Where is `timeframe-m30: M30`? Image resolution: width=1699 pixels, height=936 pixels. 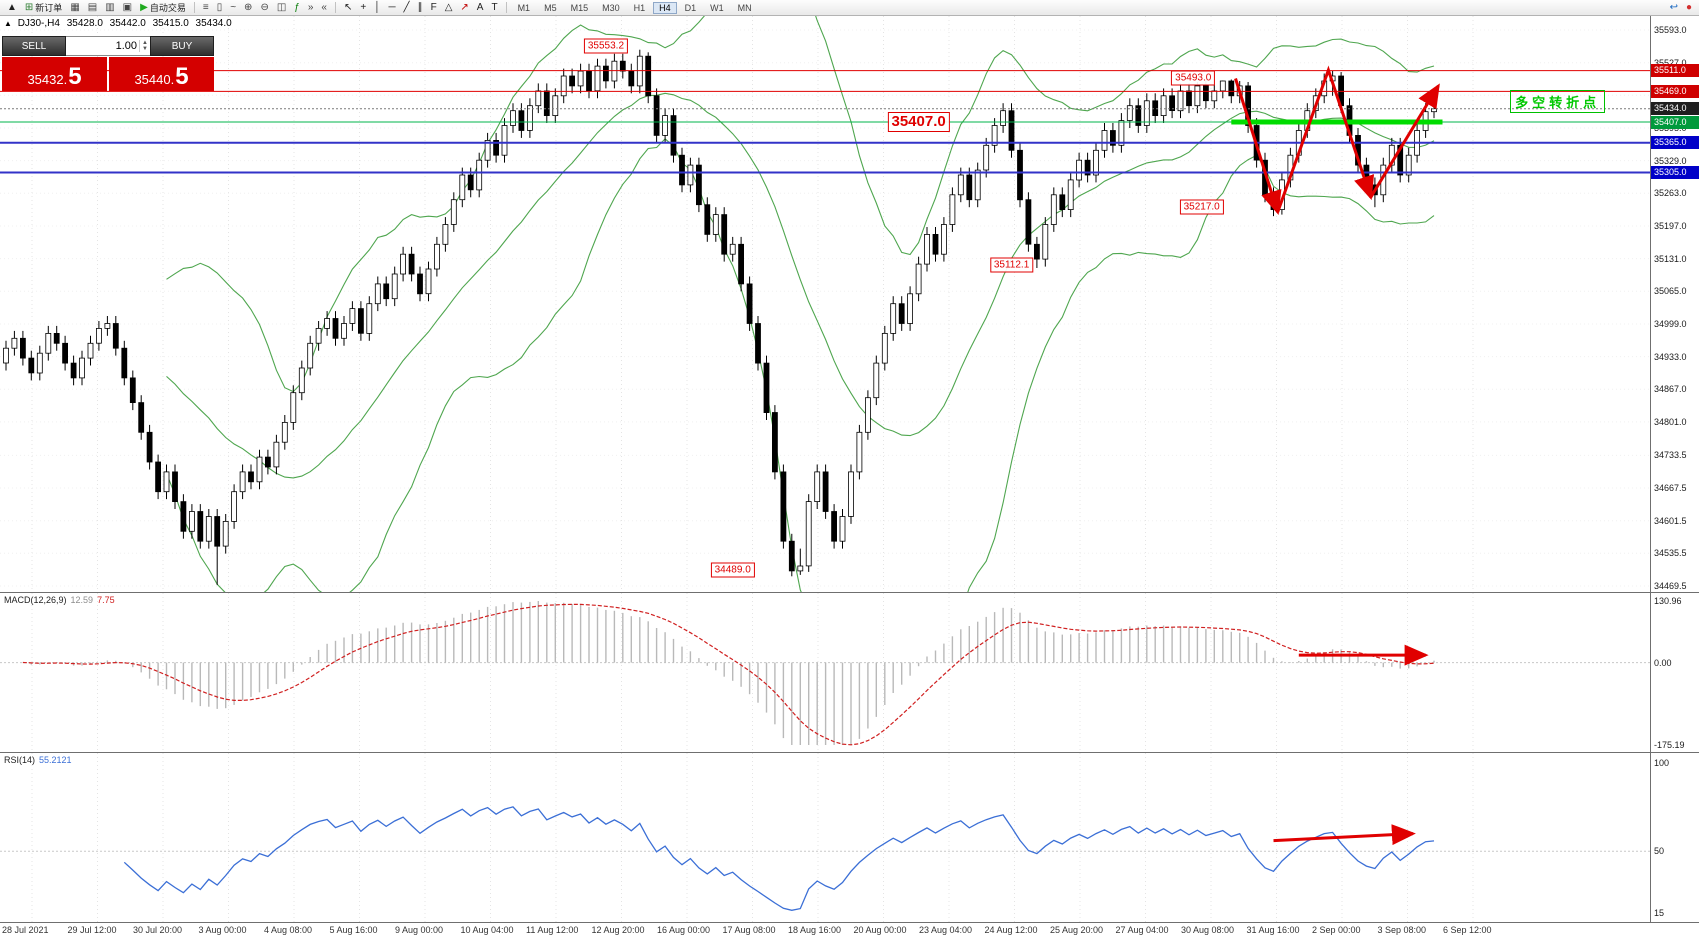
timeframe-m30: M30 is located at coordinates (611, 7).